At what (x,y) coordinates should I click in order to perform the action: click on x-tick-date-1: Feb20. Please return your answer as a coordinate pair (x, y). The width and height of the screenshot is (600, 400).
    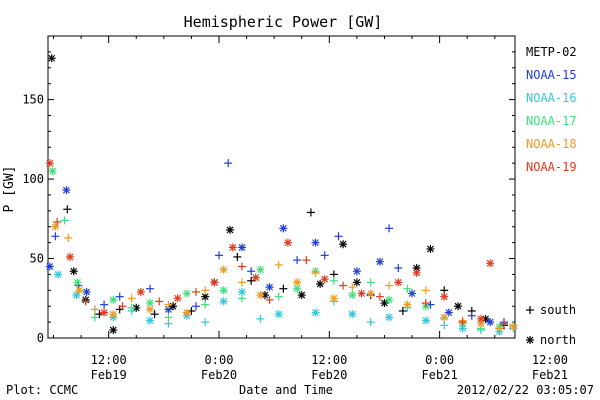
    Looking at the image, I should click on (219, 375).